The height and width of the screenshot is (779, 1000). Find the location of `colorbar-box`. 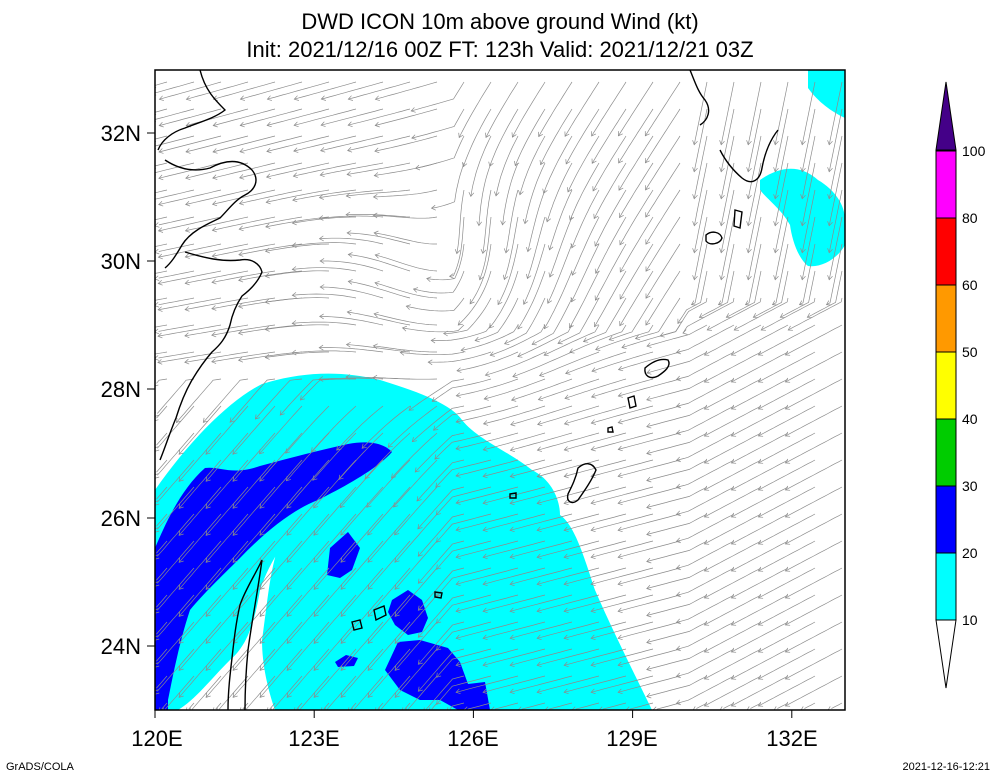

colorbar-box is located at coordinates (946, 385).